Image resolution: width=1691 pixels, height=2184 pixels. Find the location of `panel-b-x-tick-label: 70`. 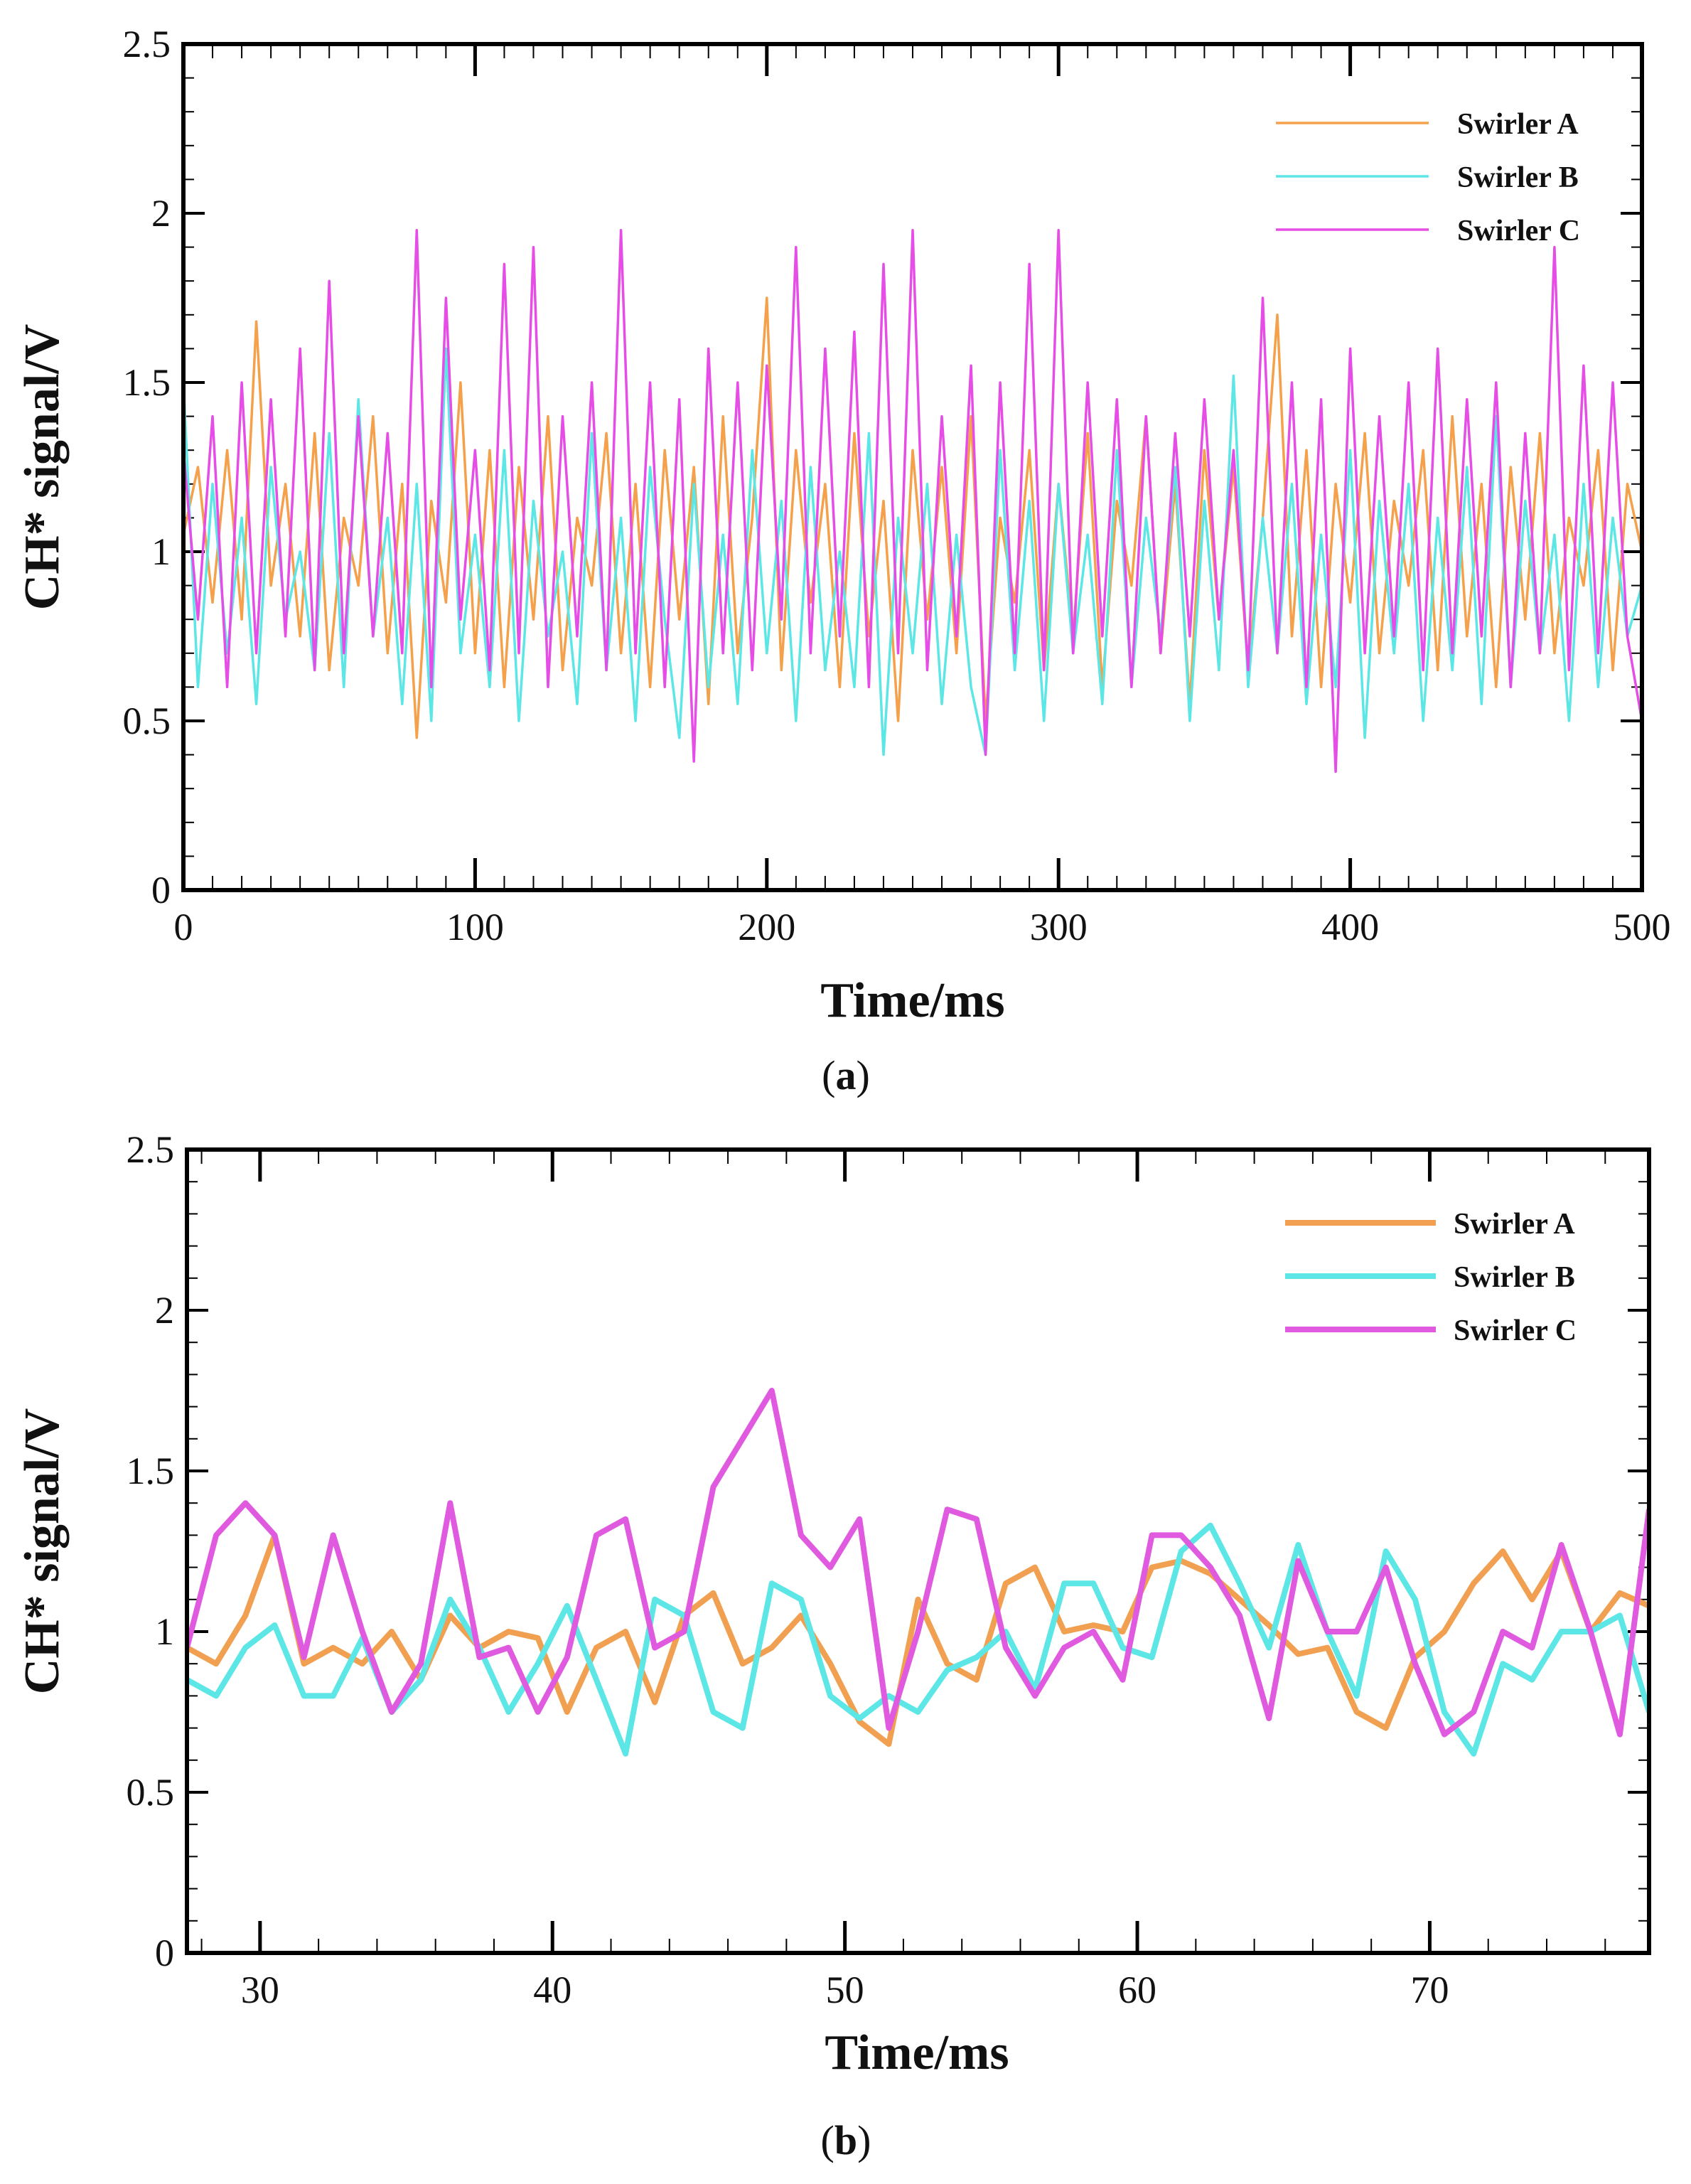

panel-b-x-tick-label: 70 is located at coordinates (1430, 1990).